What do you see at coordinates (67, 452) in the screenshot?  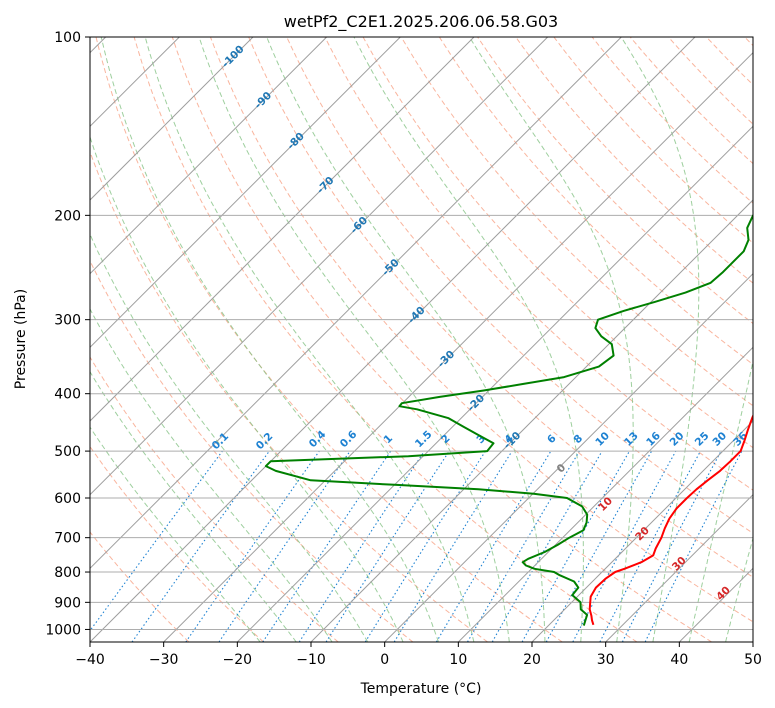 I see `y-tick-label: 500` at bounding box center [67, 452].